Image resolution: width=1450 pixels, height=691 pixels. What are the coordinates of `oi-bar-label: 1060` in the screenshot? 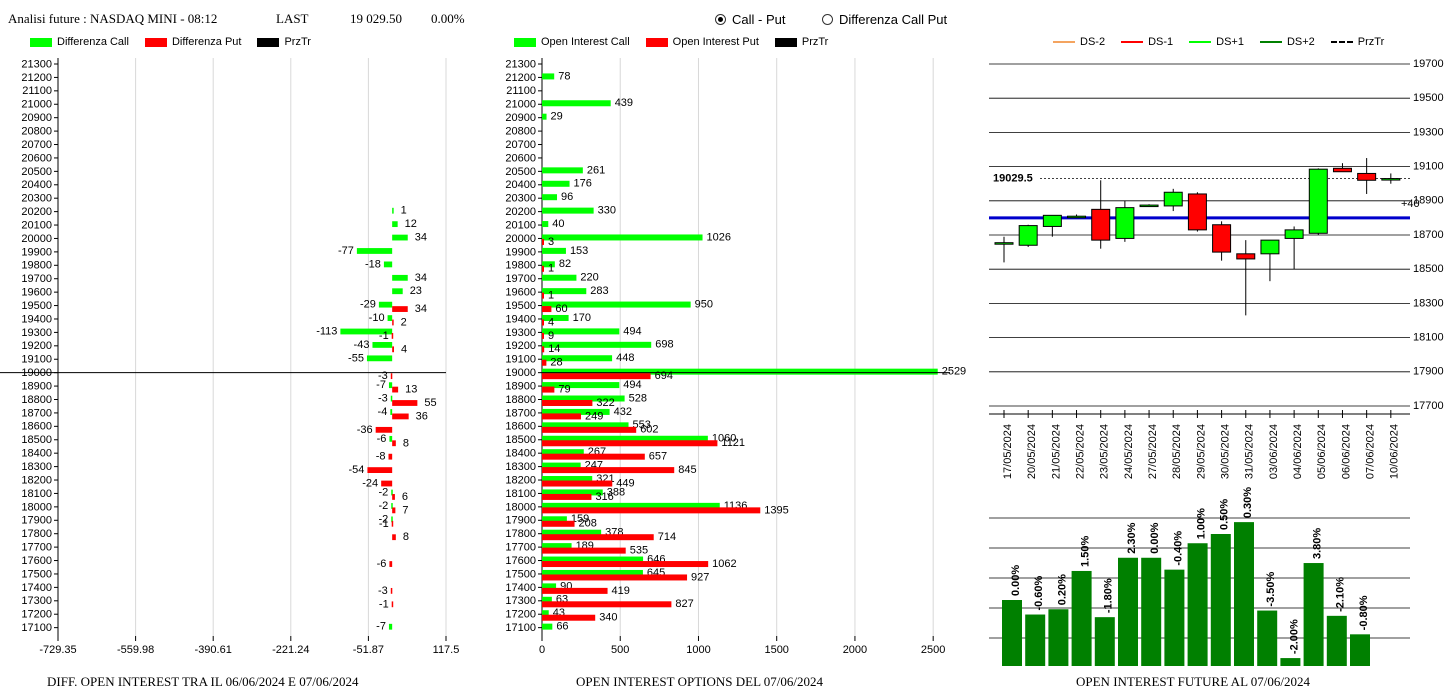 It's located at (724, 439).